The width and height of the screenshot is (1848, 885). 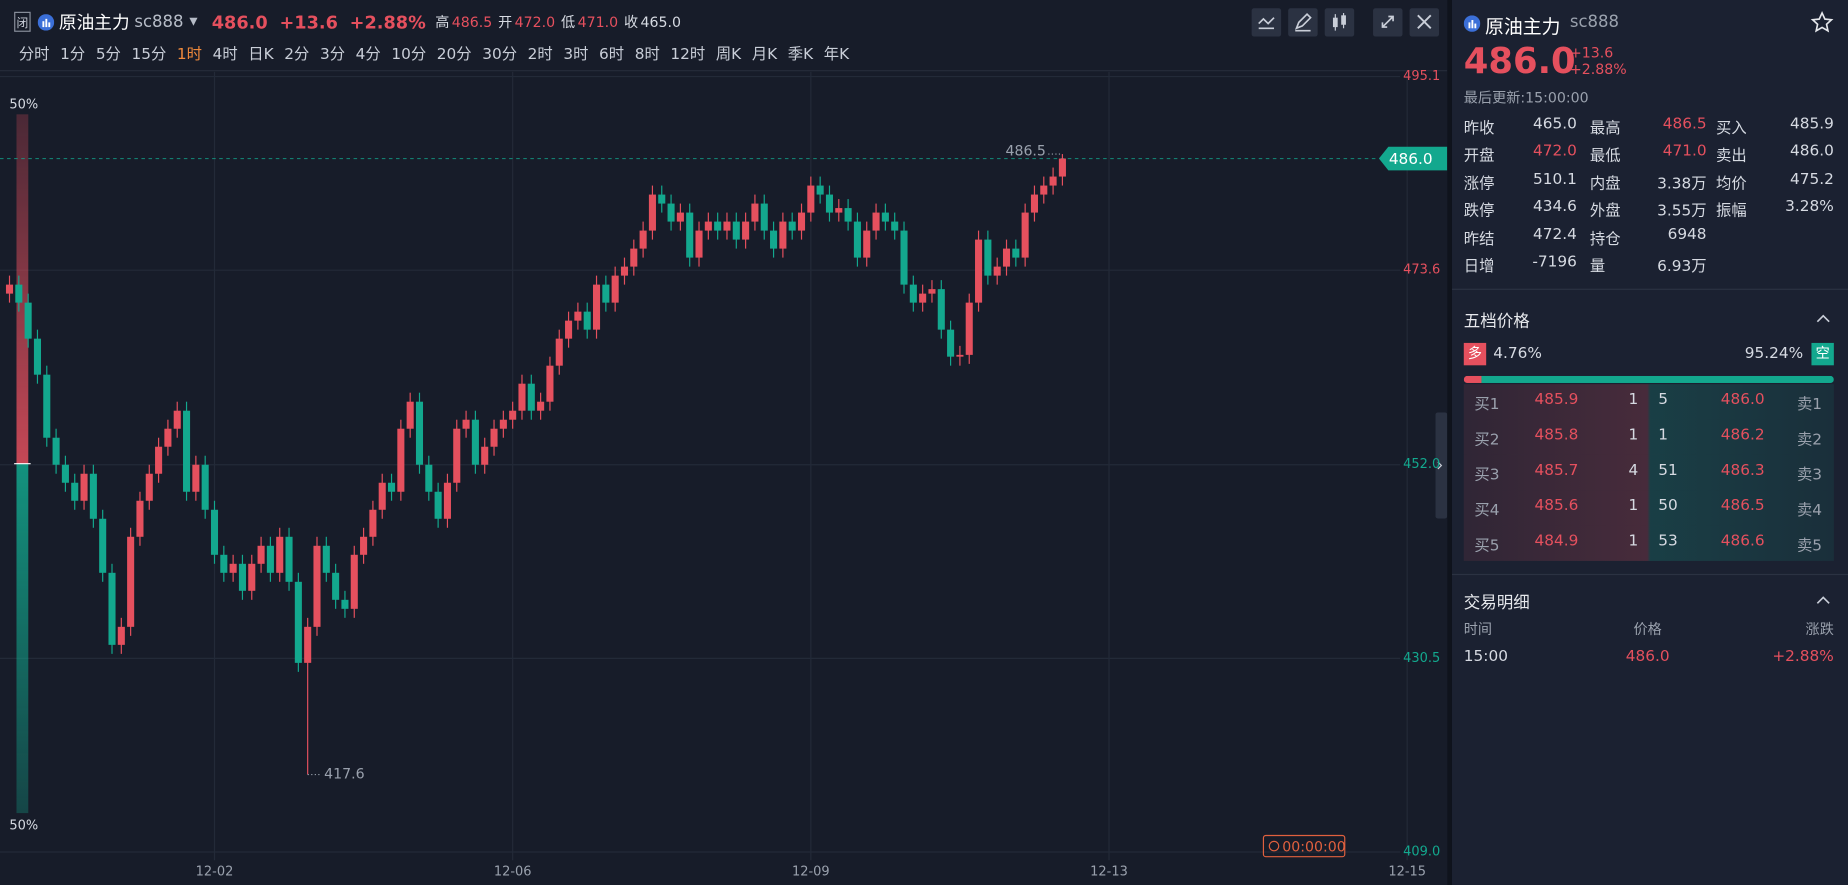 I want to click on bid-level: 买4, so click(x=1487, y=510).